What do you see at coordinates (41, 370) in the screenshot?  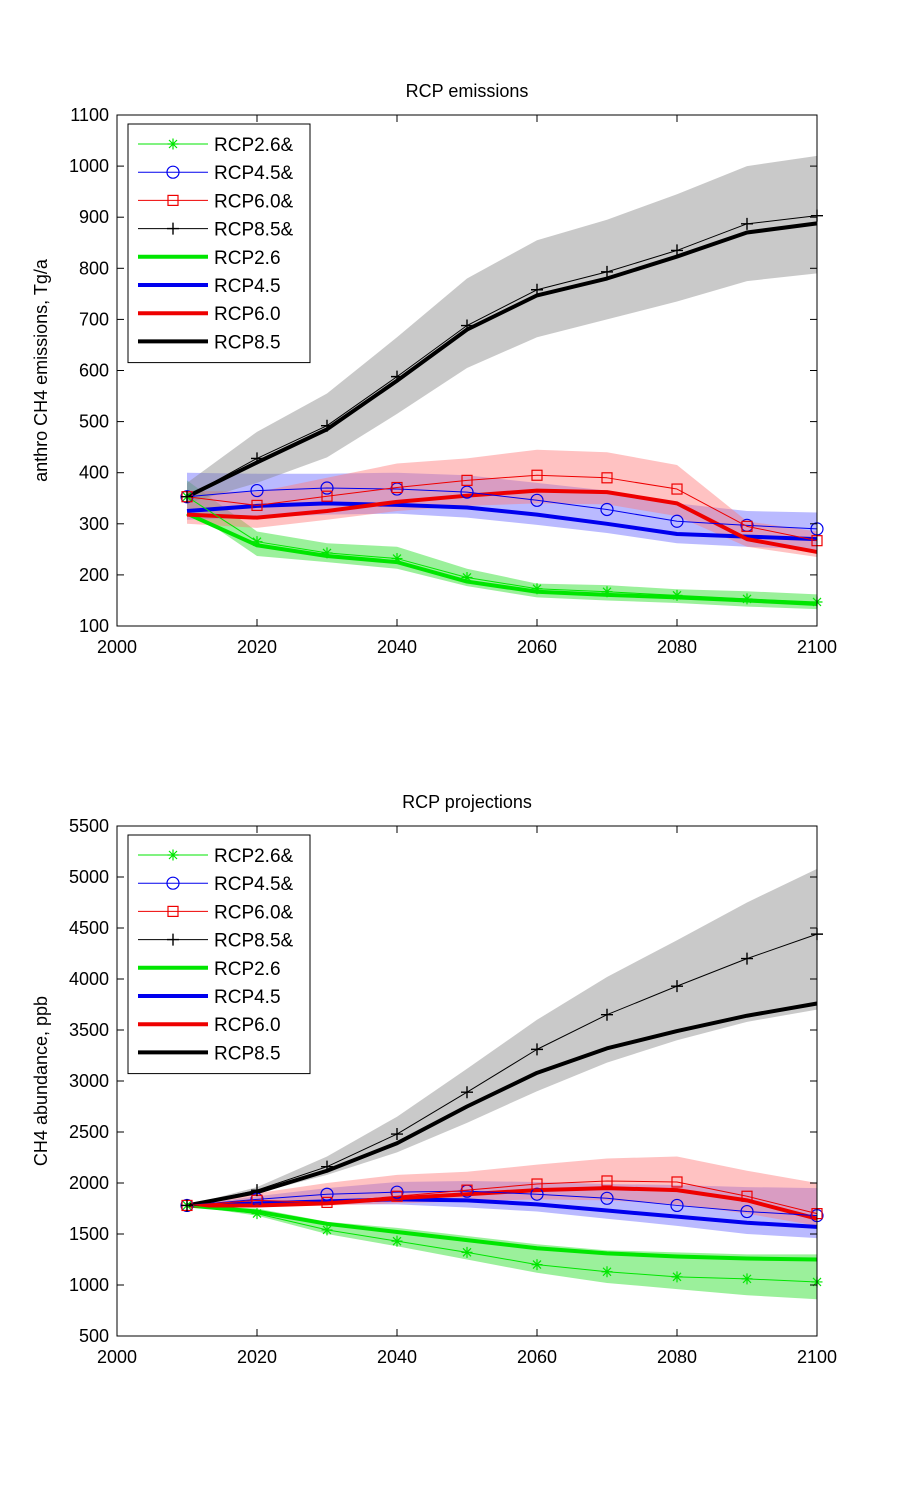 I see `y-axis-label: anthro CH4 emissions, Tg/a` at bounding box center [41, 370].